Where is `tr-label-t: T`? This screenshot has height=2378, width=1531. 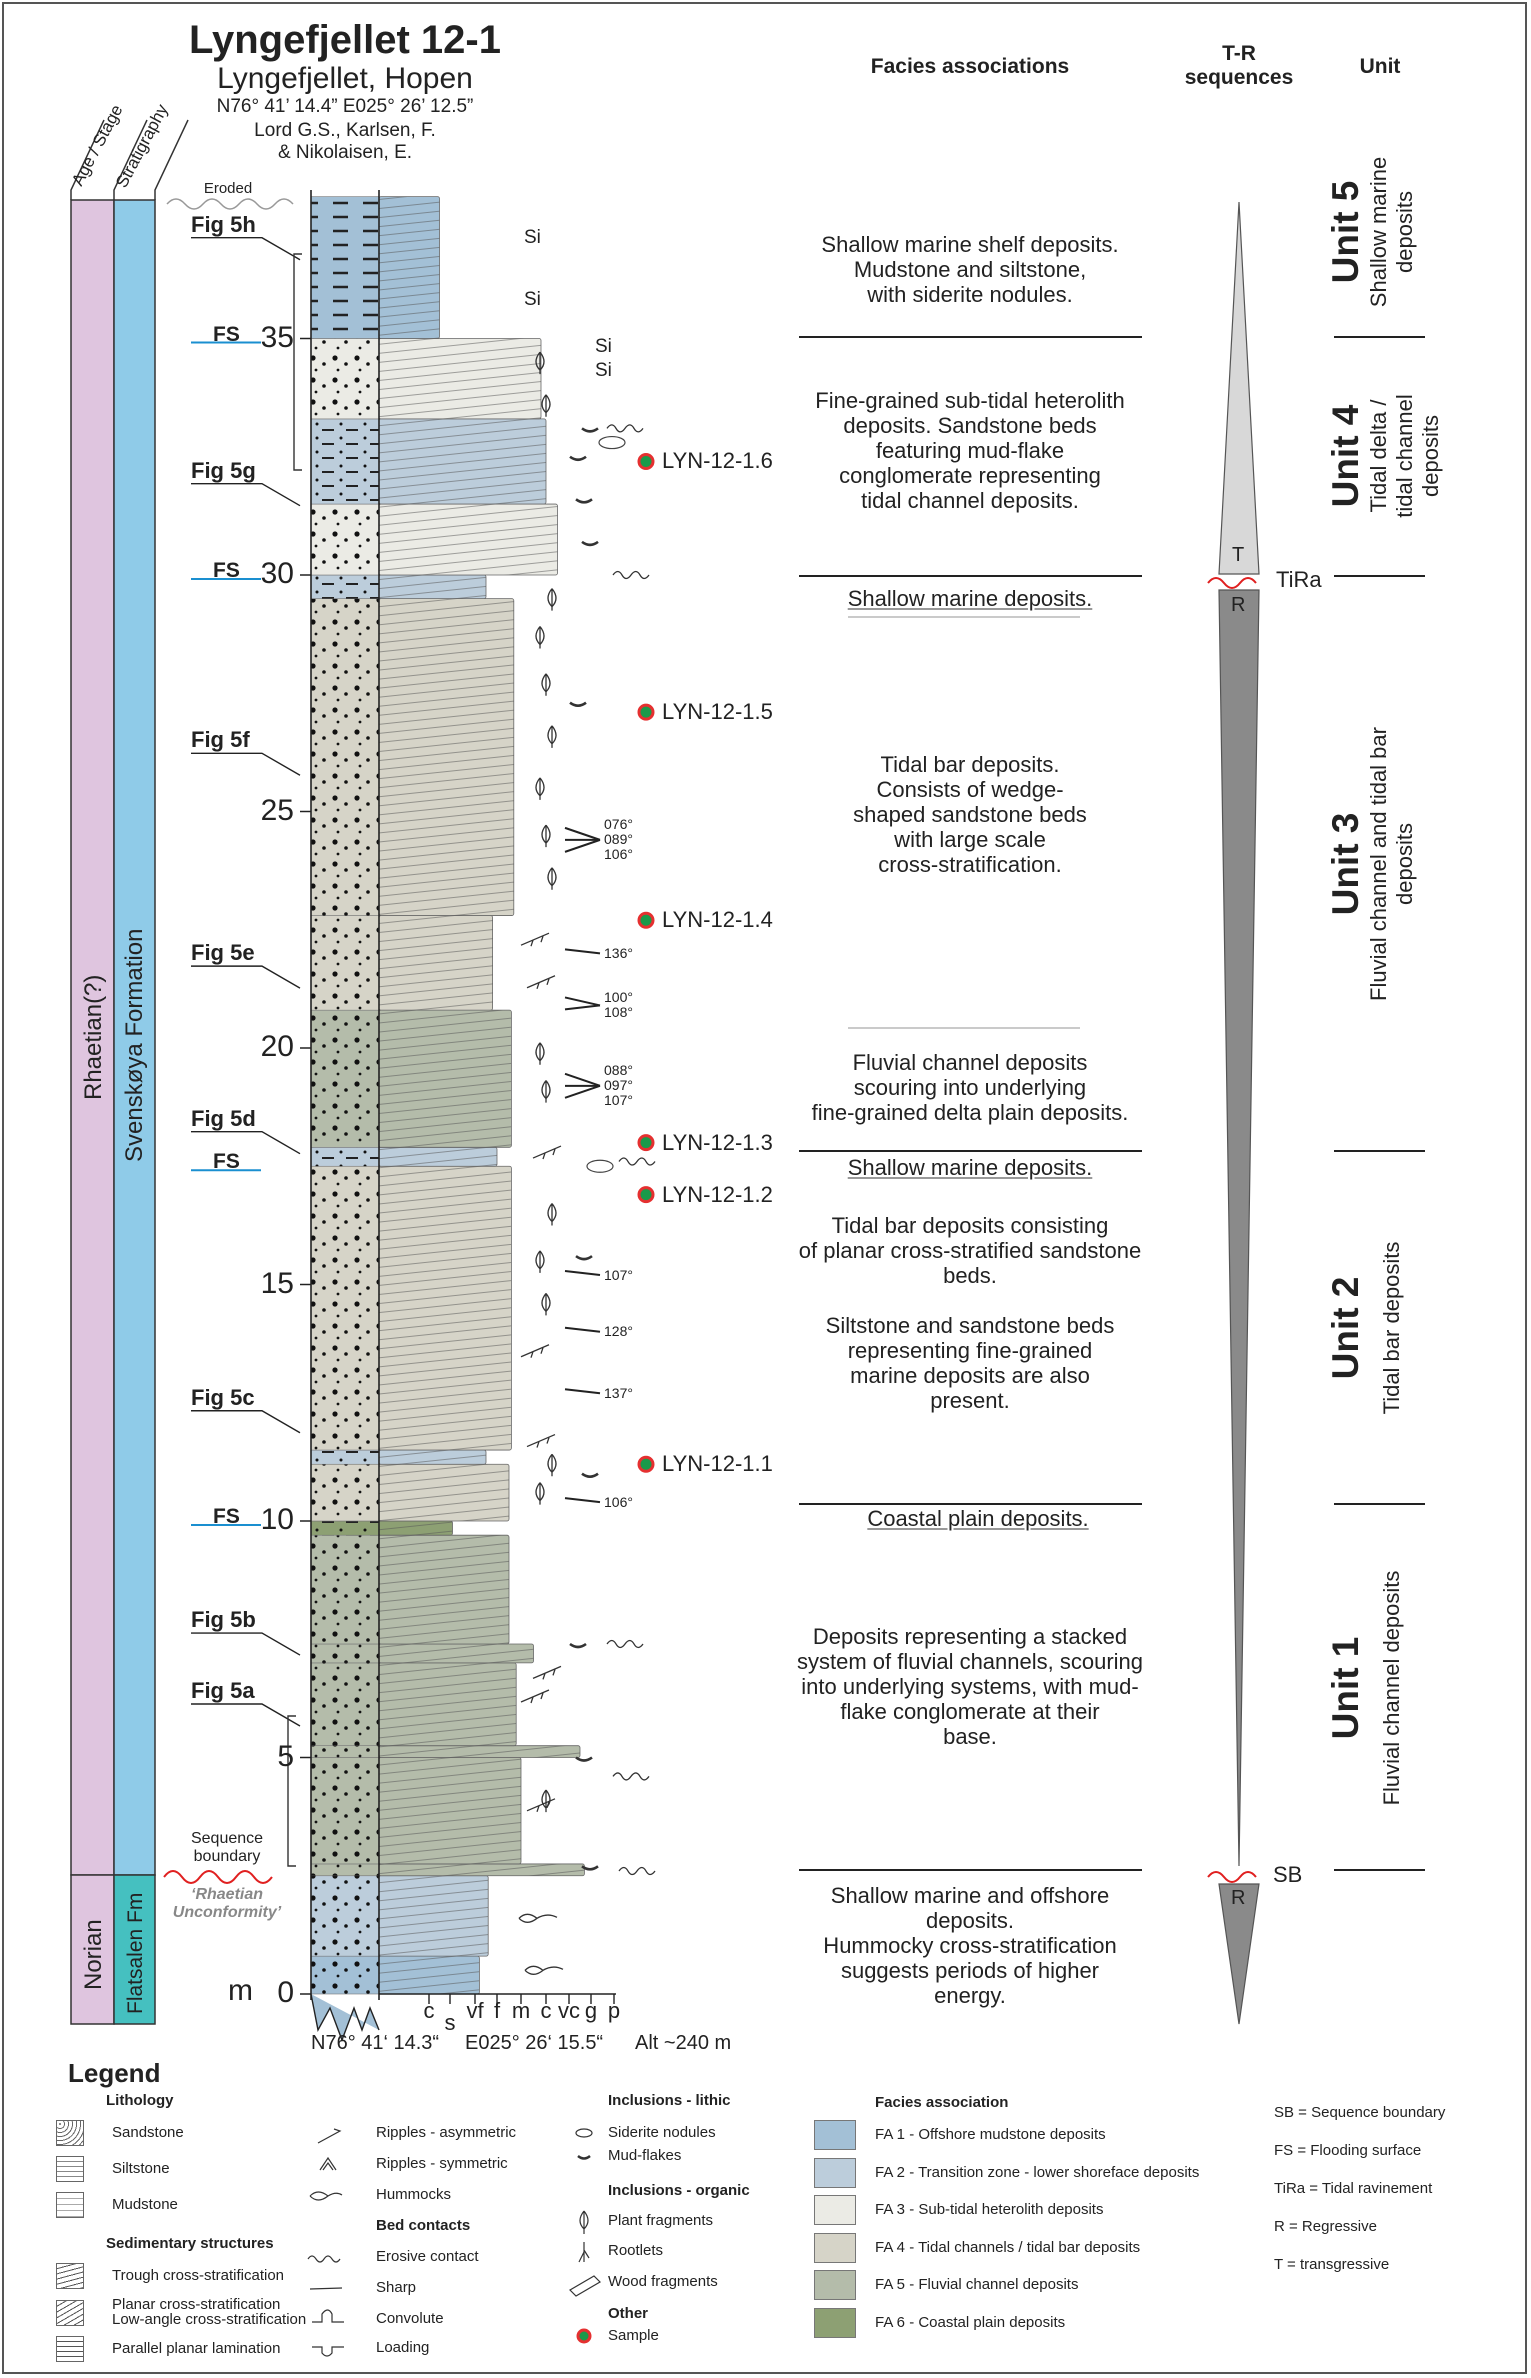
tr-label-t: T is located at coordinates (1238, 555).